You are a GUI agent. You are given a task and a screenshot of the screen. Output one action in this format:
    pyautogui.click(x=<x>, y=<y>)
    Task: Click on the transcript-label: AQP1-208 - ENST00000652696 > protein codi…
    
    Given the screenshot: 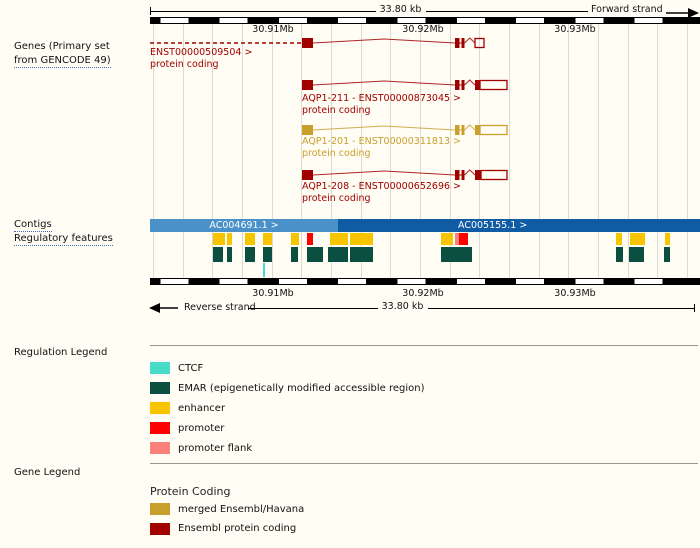 What is the action you would take?
    pyautogui.click(x=381, y=192)
    